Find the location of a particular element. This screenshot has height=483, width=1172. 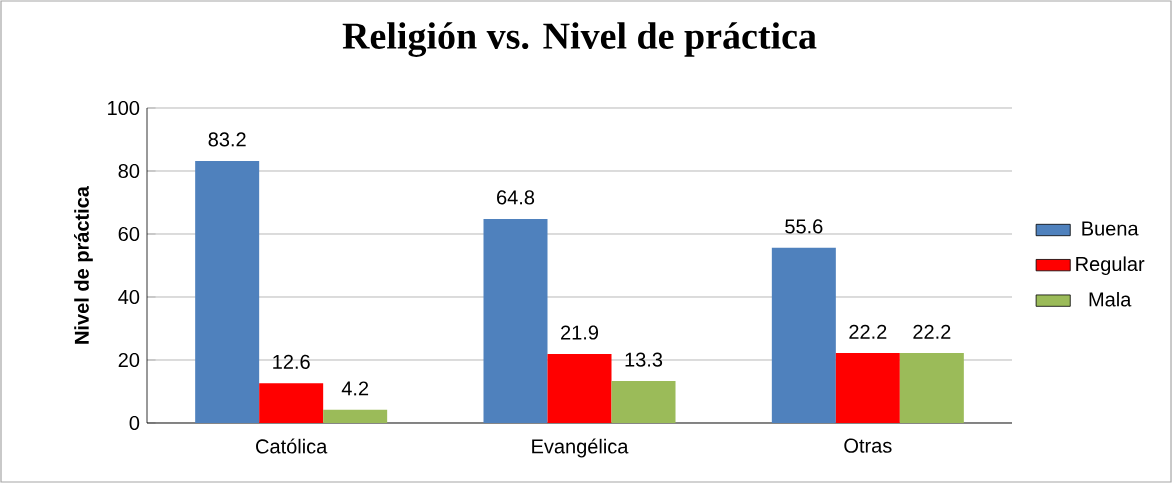

data-label: 83.2 is located at coordinates (227, 139).